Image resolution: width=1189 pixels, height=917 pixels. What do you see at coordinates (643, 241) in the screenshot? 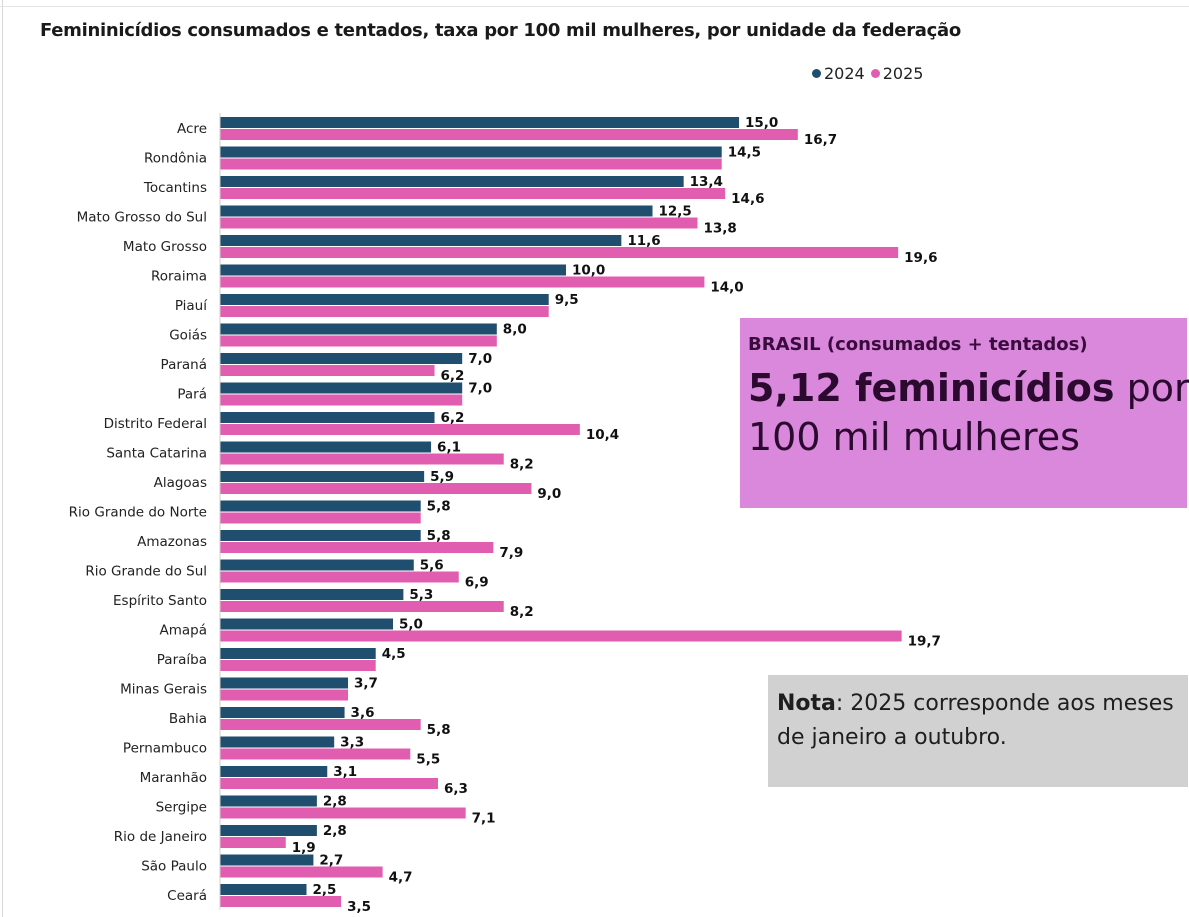
I see `data-label-2024: 11,6` at bounding box center [643, 241].